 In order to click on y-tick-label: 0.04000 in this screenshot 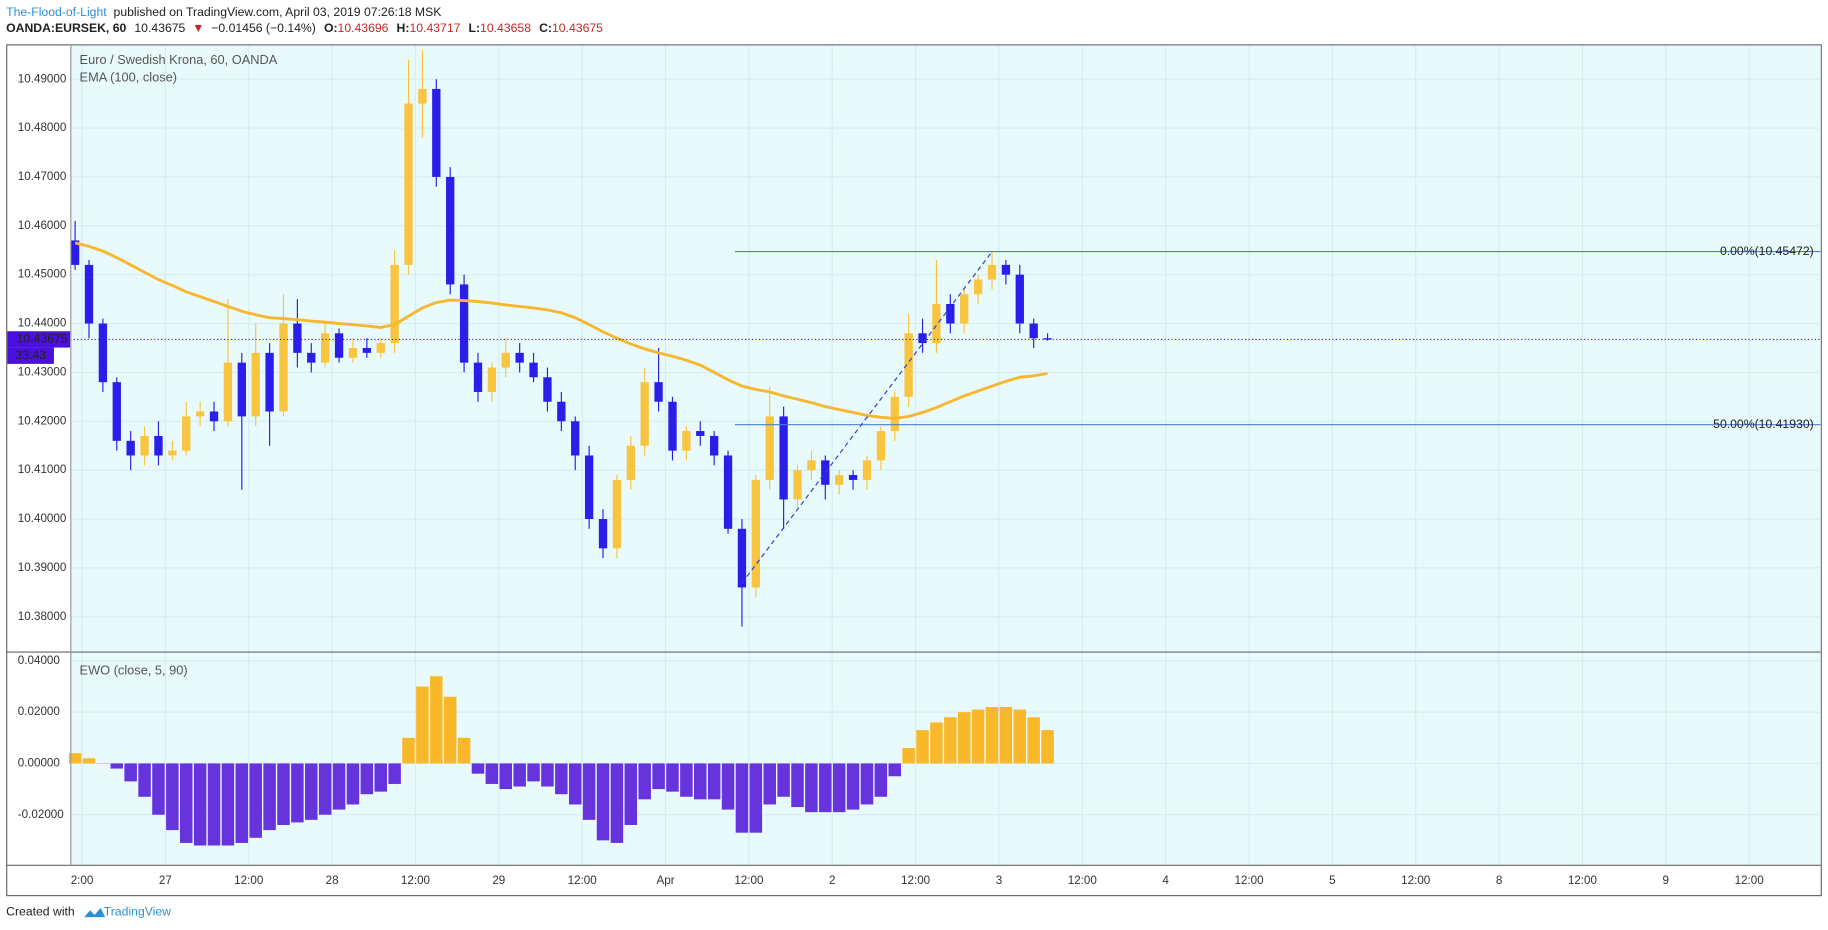, I will do `click(39, 660)`.